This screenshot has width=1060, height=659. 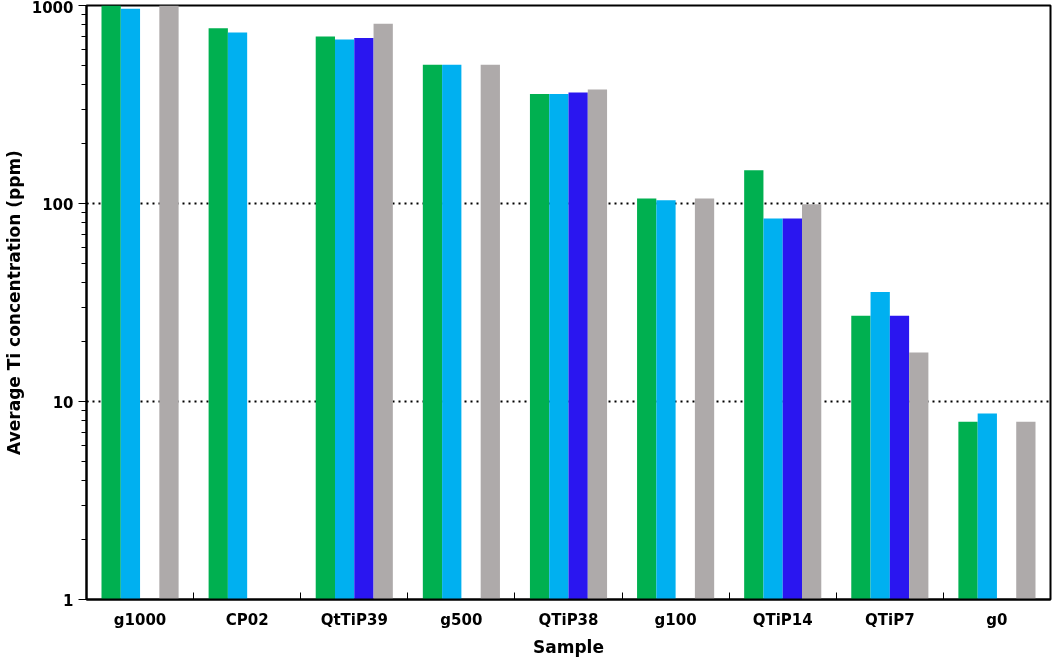 What do you see at coordinates (58, 204) in the screenshot?
I see `y-tick-label: 100` at bounding box center [58, 204].